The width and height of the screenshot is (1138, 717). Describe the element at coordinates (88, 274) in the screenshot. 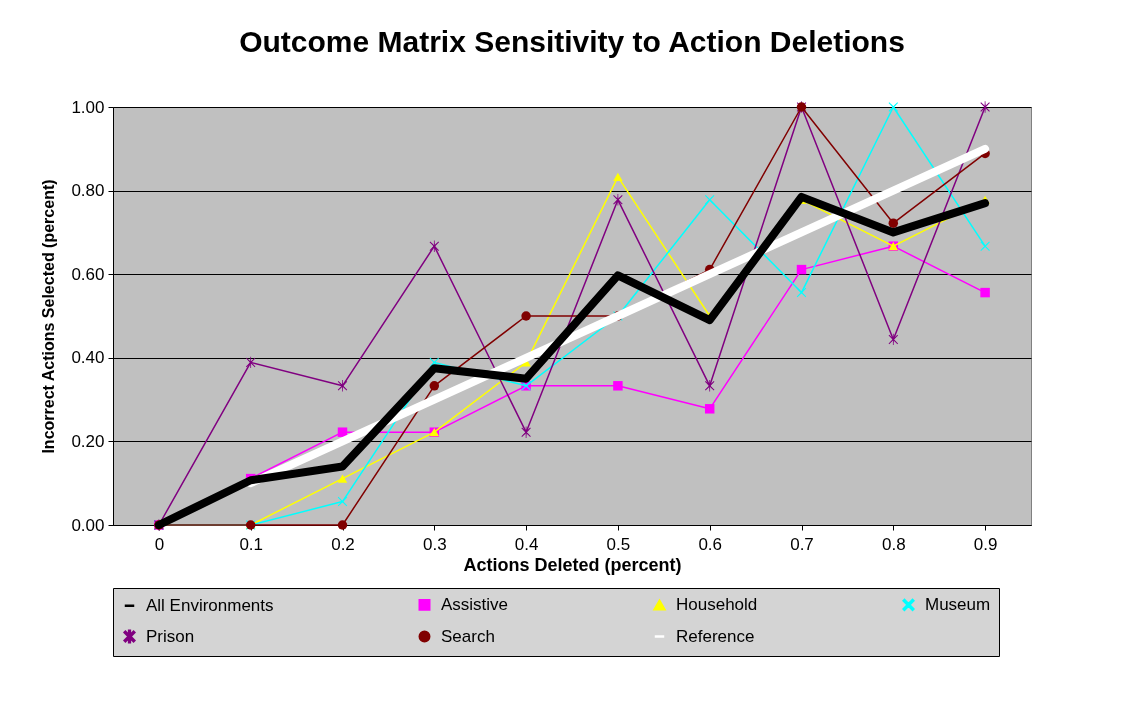

I see `y-tick-label: 0.60` at that location.